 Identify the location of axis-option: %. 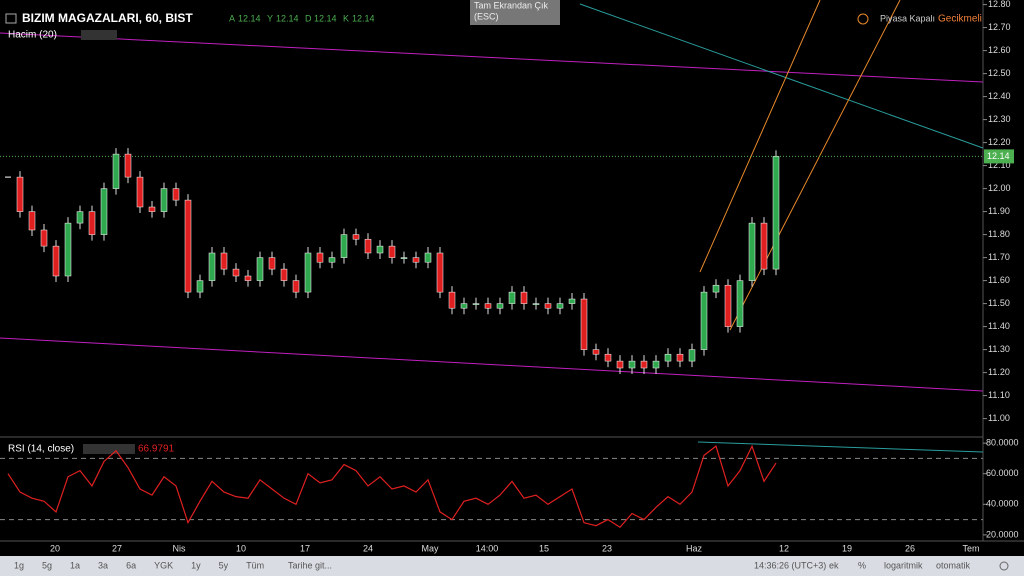
(862, 565).